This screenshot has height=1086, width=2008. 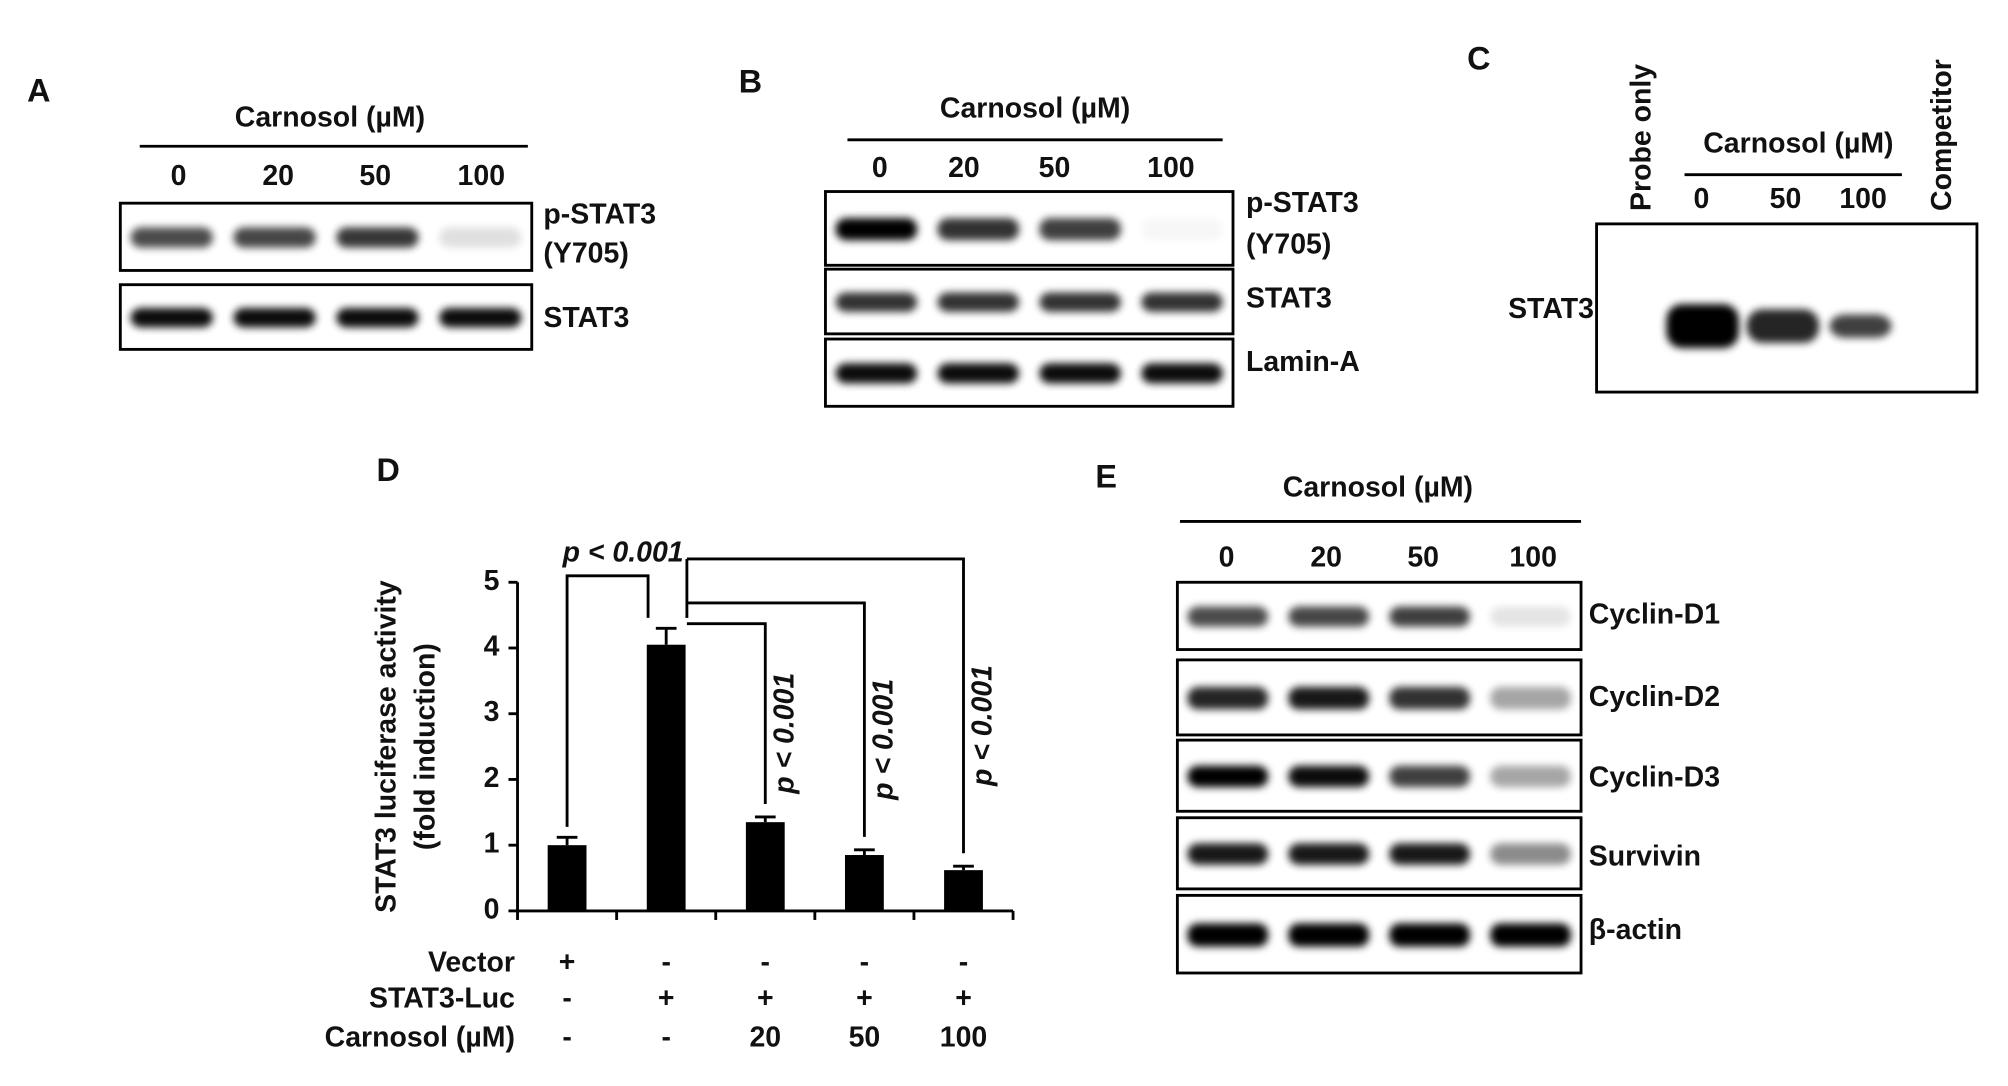 What do you see at coordinates (420, 1037) in the screenshot?
I see `condition-name: Carnosol (µM)` at bounding box center [420, 1037].